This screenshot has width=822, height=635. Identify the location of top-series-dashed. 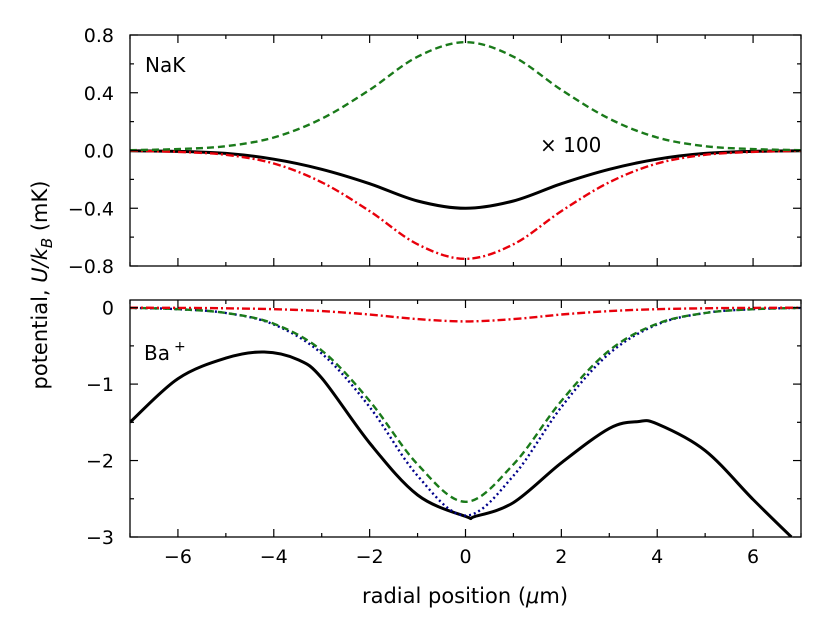
(465, 96).